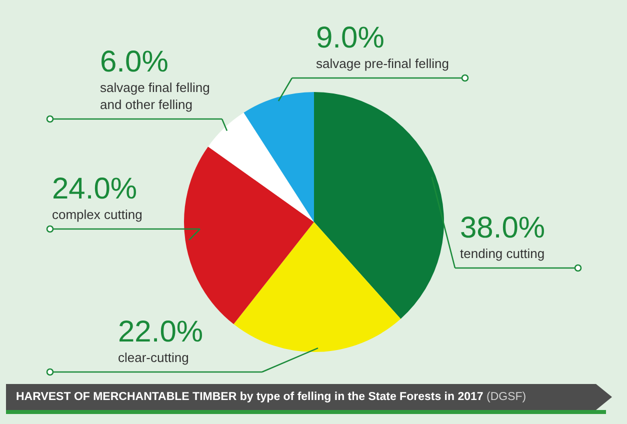 The width and height of the screenshot is (627, 424). I want to click on slice-label: clear-cutting, so click(153, 358).